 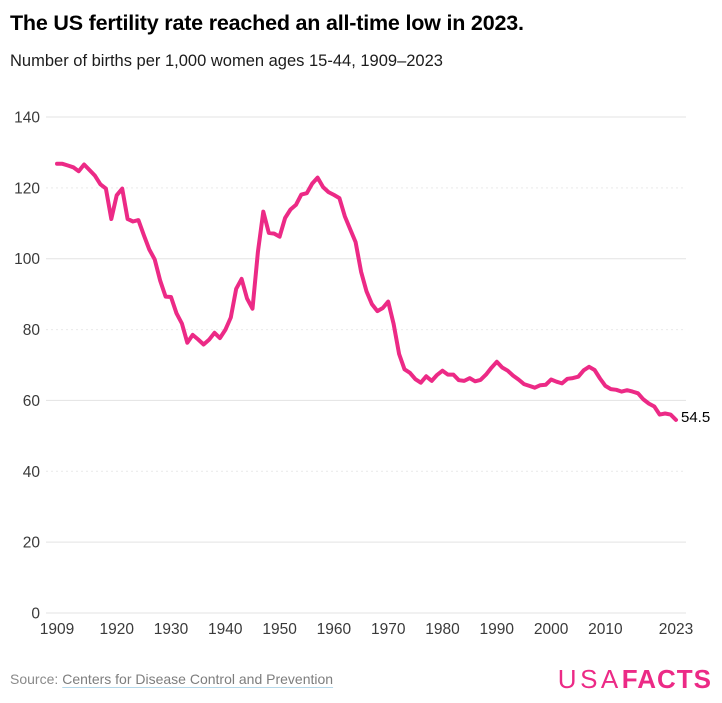 What do you see at coordinates (605, 629) in the screenshot?
I see `x-tick-label: 2010` at bounding box center [605, 629].